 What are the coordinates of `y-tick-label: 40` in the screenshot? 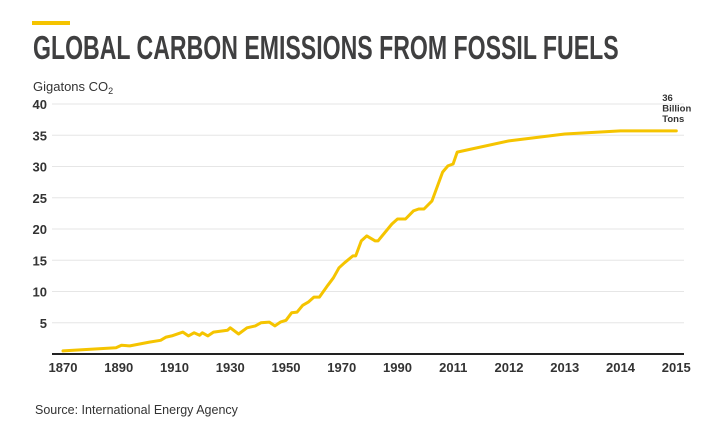 It's located at (40, 104).